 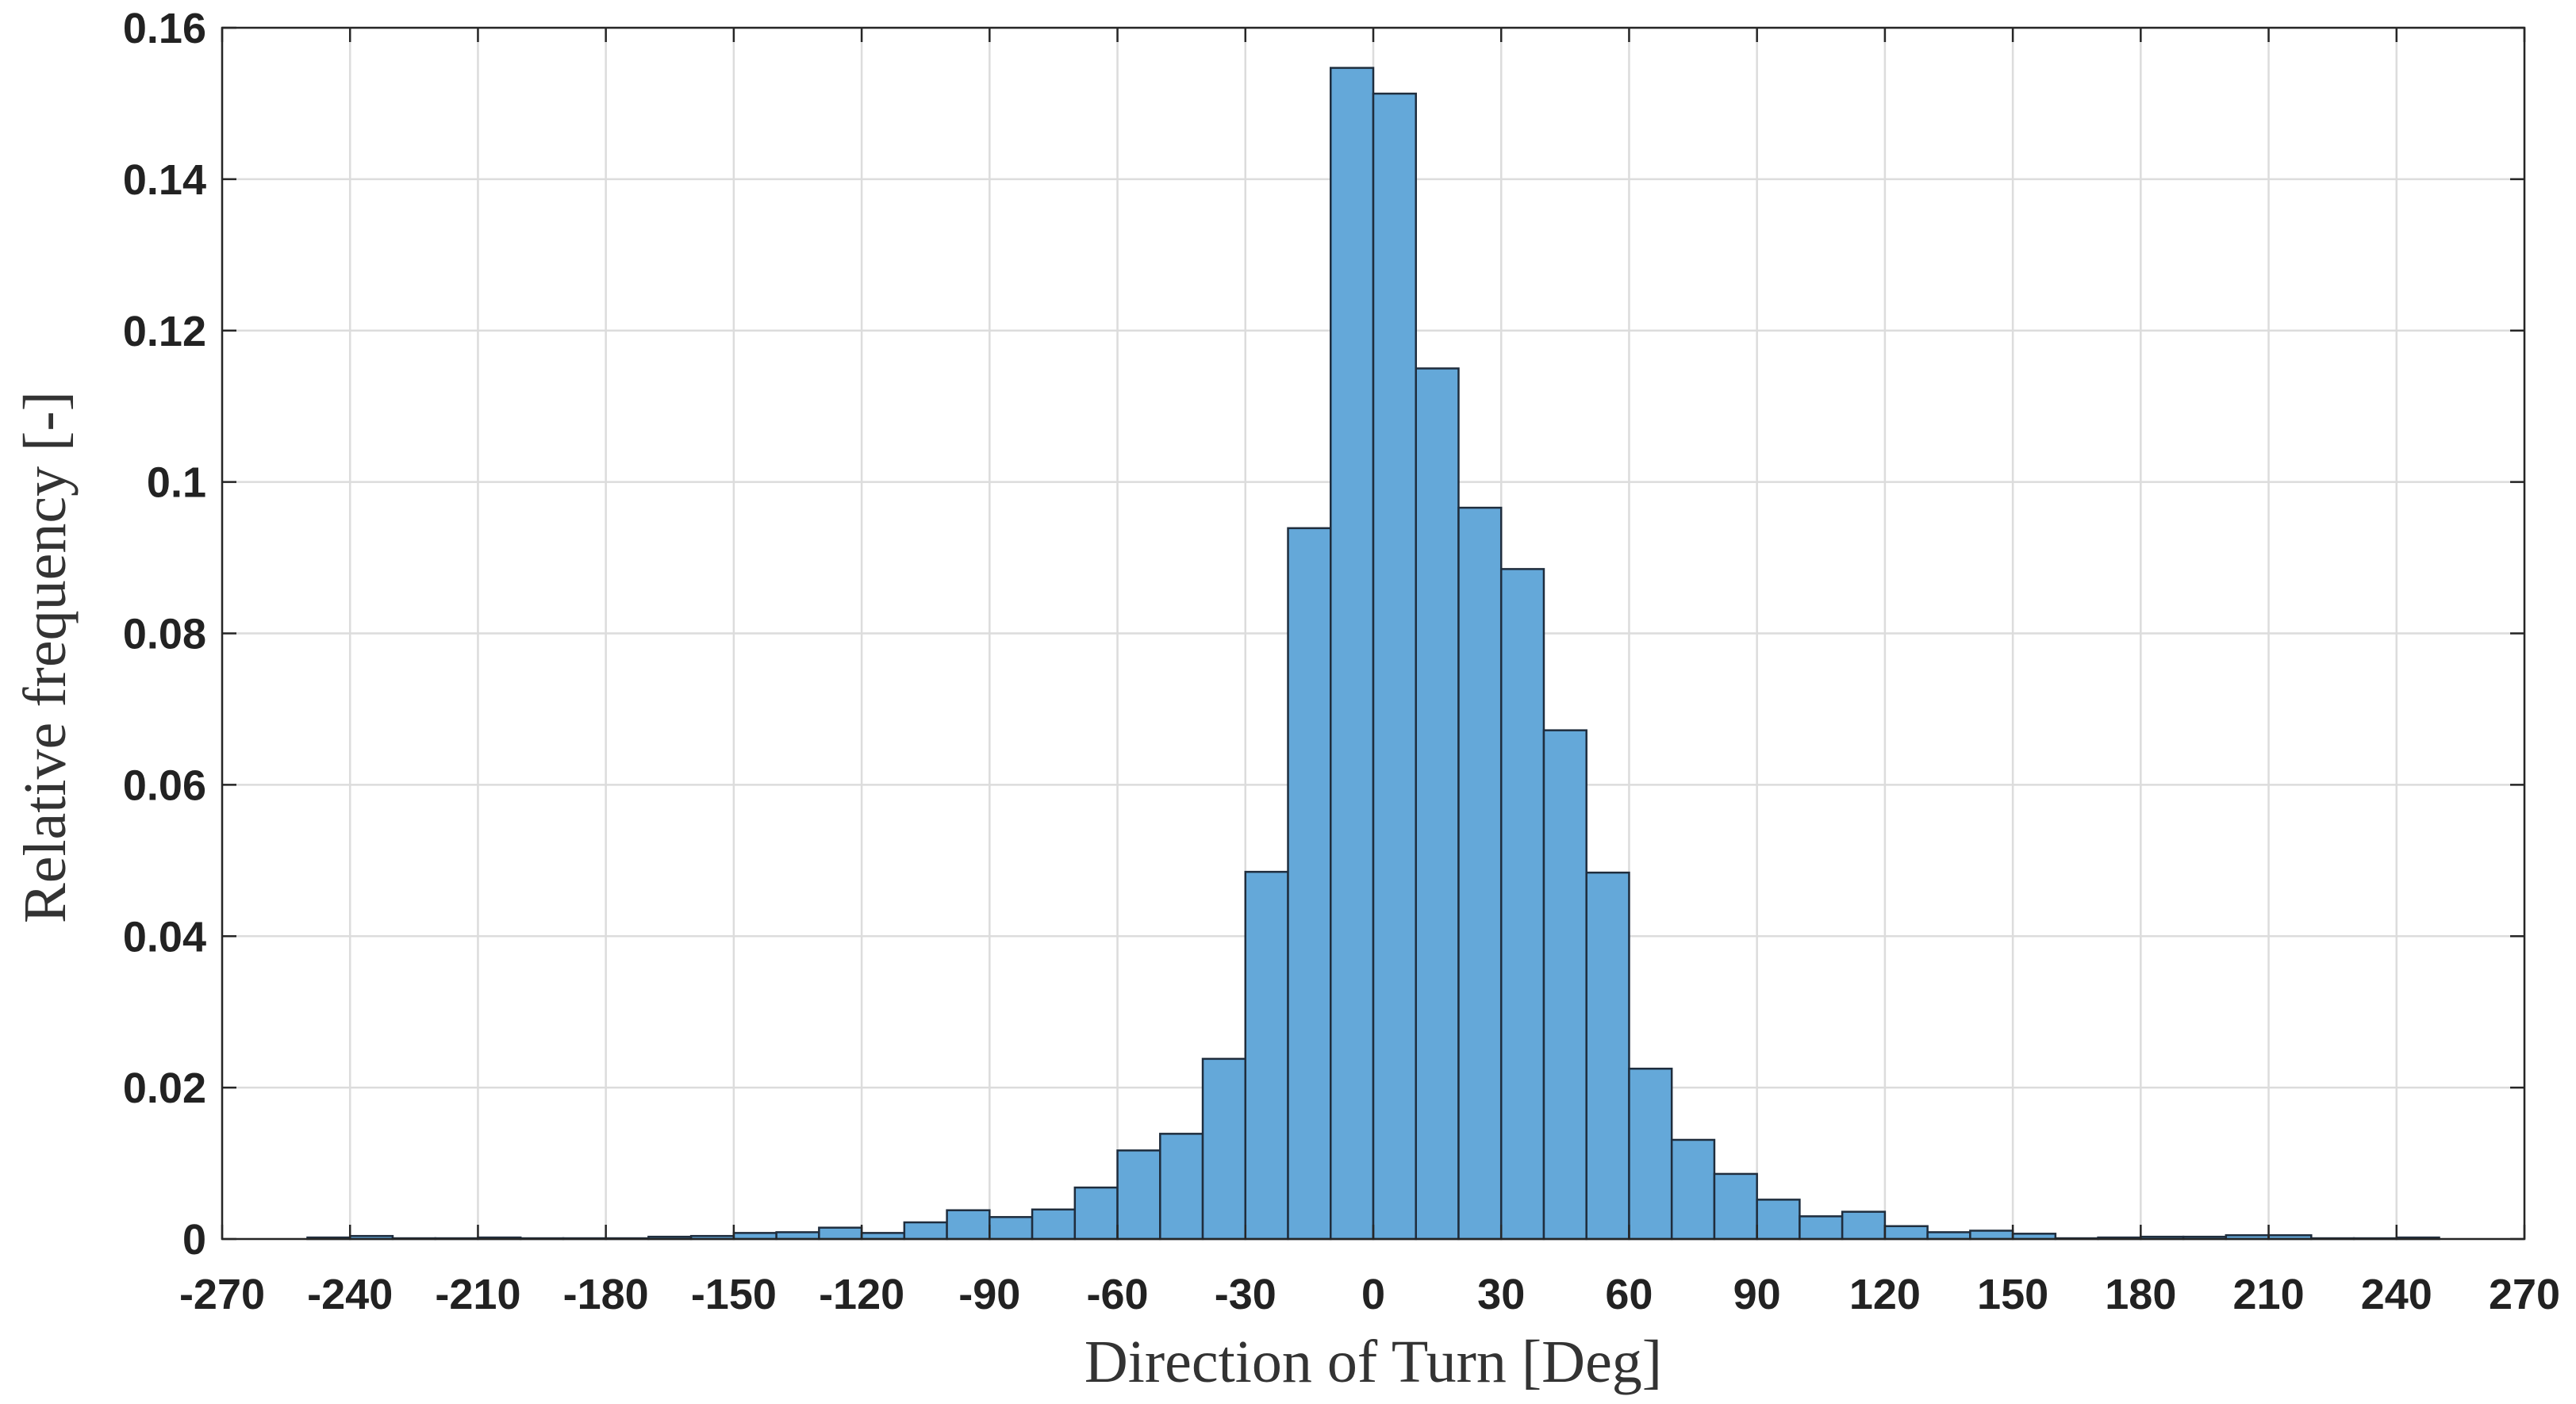 What do you see at coordinates (1245, 1294) in the screenshot?
I see `x-tick-label: -30` at bounding box center [1245, 1294].